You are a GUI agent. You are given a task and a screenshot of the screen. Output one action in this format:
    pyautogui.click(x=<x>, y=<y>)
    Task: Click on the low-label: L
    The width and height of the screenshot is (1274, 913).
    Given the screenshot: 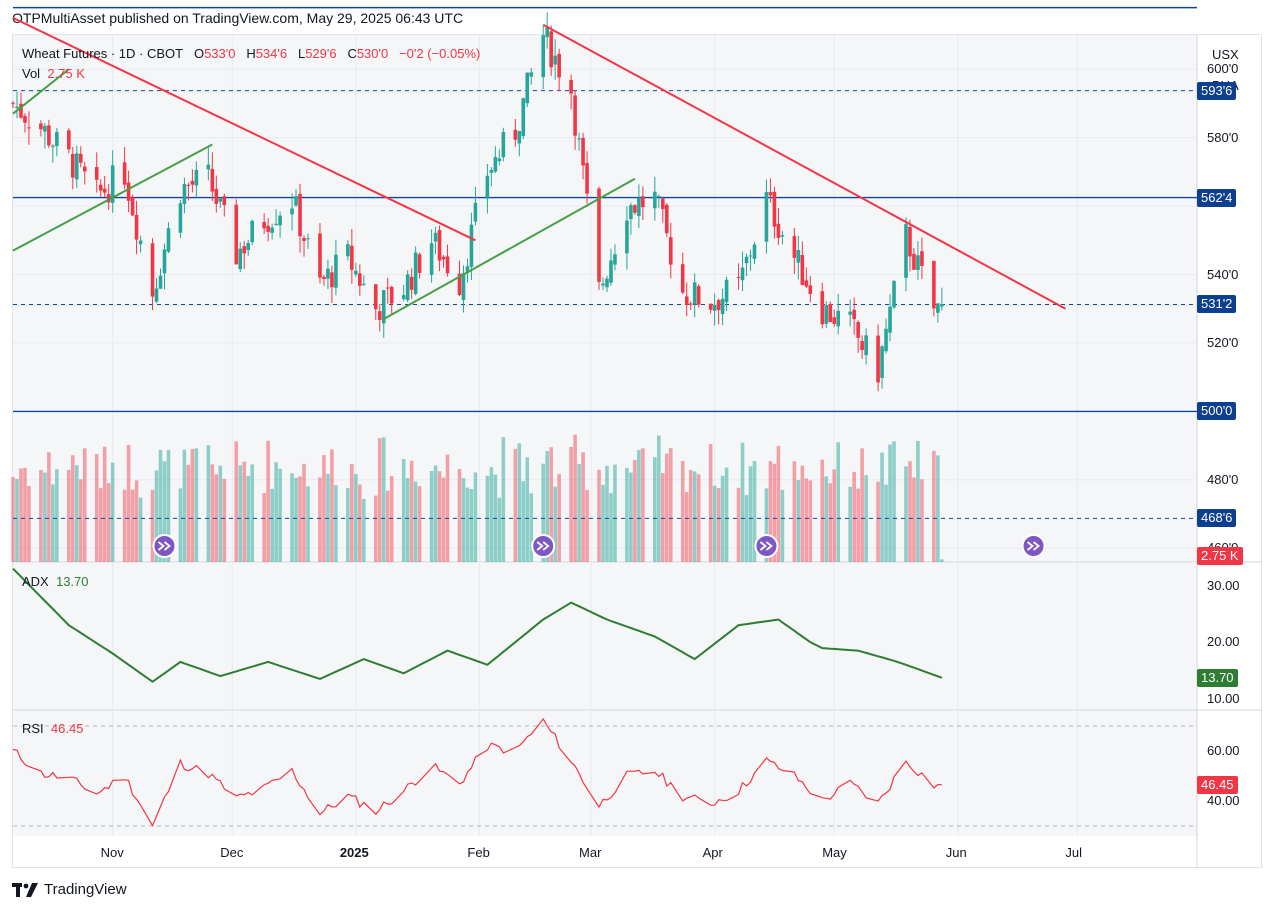 What is the action you would take?
    pyautogui.click(x=301, y=53)
    